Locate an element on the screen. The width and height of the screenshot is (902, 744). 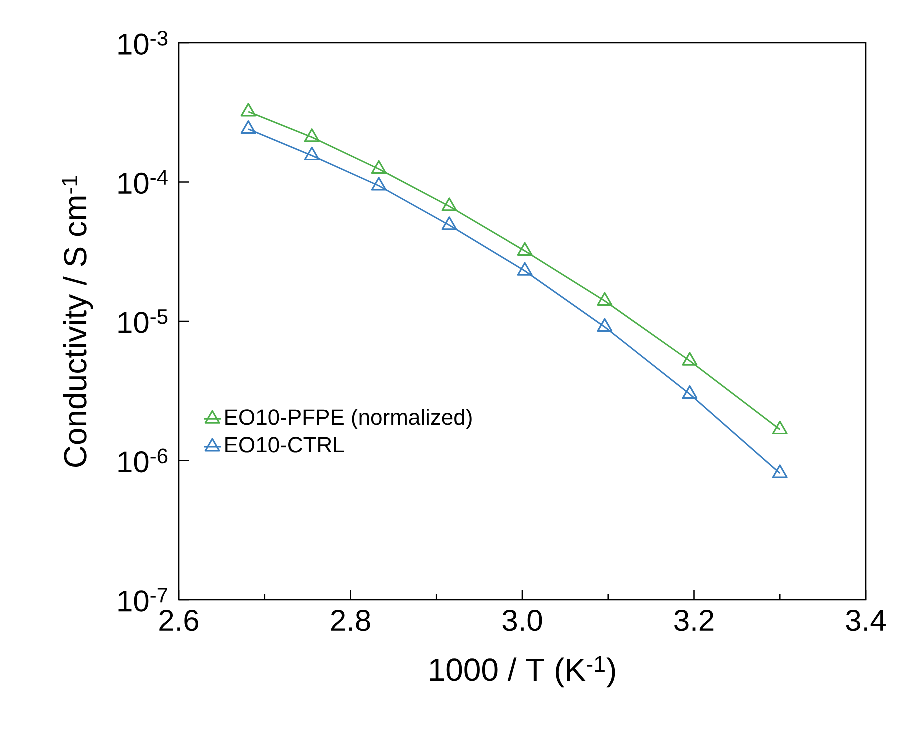
x-tick-label: 2.8 is located at coordinates (350, 621).